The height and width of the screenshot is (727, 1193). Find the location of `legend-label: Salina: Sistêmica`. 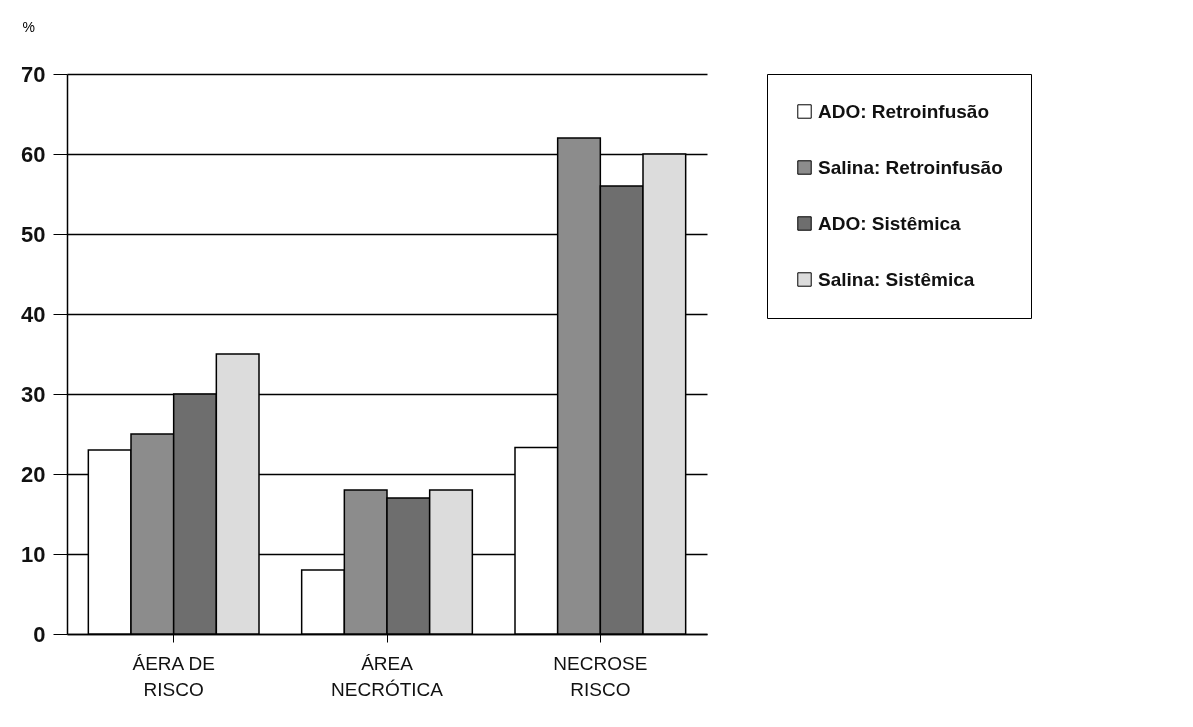

legend-label: Salina: Sistêmica is located at coordinates (896, 279).